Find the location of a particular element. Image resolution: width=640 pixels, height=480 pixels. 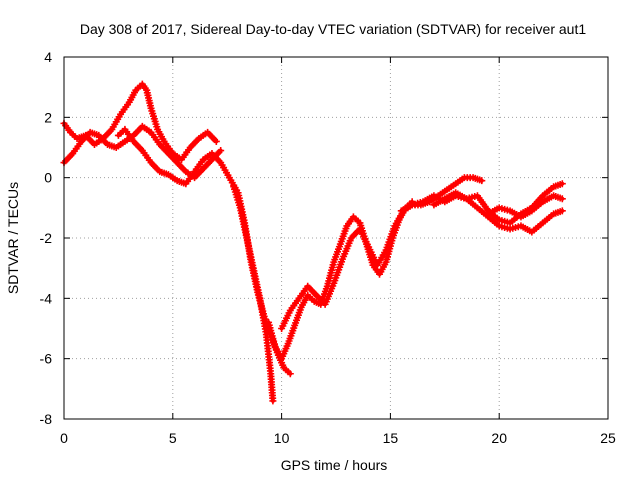

x-tick-label: 10 is located at coordinates (282, 438).